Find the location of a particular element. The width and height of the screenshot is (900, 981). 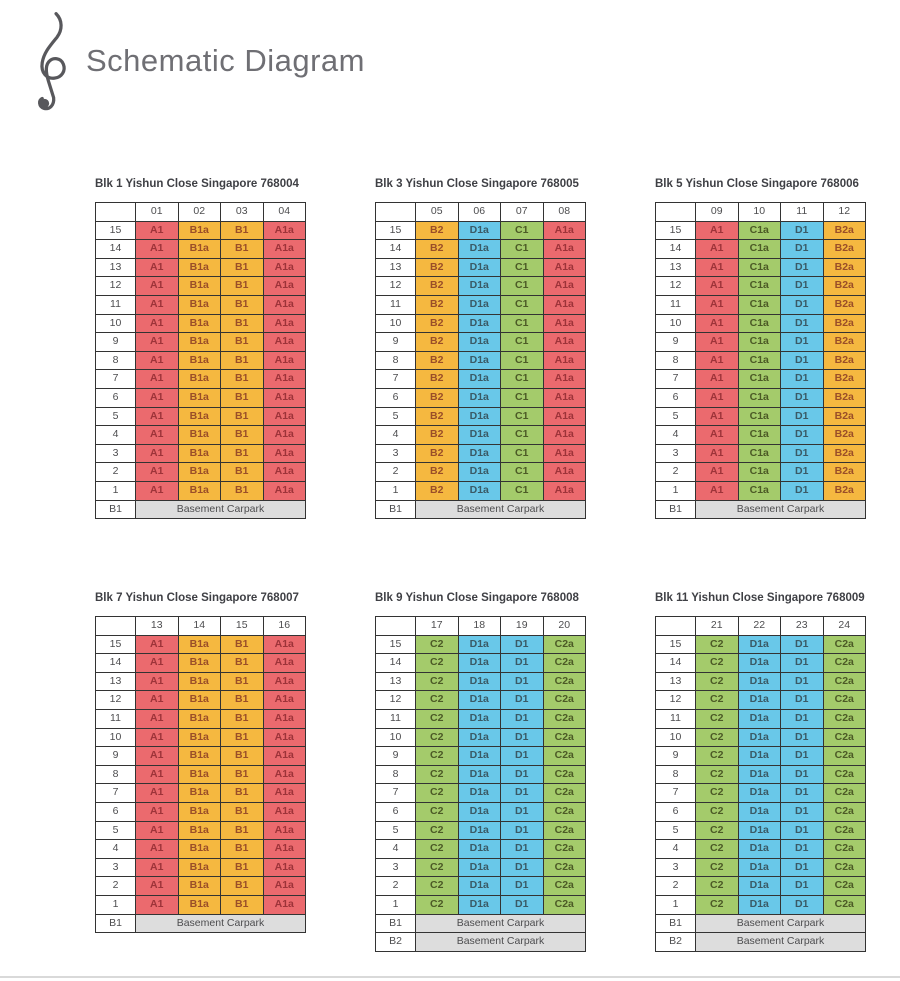

page-bottom-divider is located at coordinates (450, 977).